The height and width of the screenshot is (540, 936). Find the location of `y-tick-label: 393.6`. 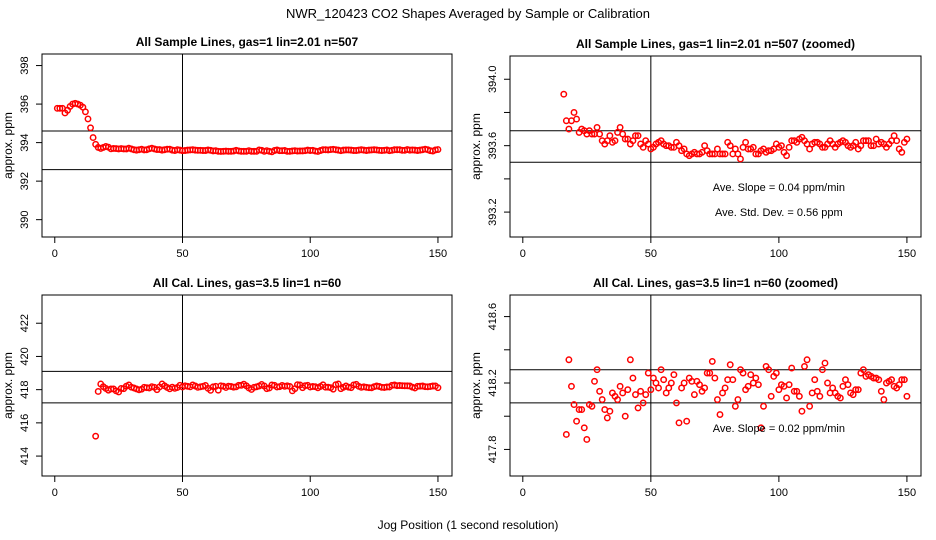

y-tick-label: 393.6 is located at coordinates (493, 146).